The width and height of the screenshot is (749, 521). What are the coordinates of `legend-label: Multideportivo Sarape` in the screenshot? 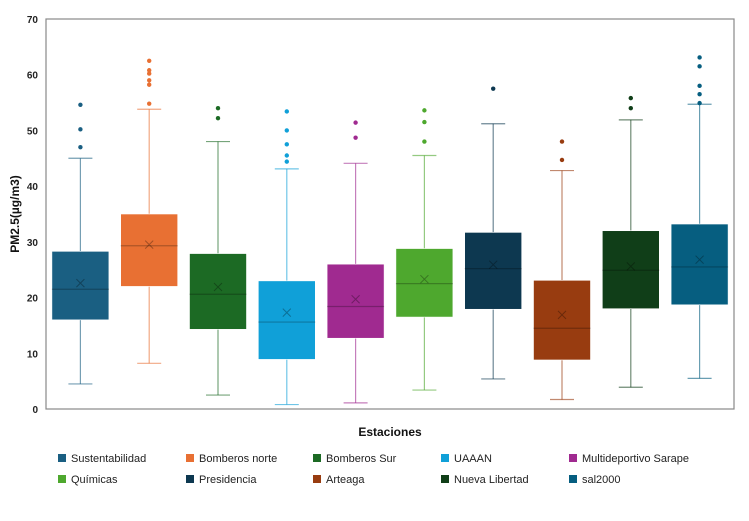 It's located at (635, 459).